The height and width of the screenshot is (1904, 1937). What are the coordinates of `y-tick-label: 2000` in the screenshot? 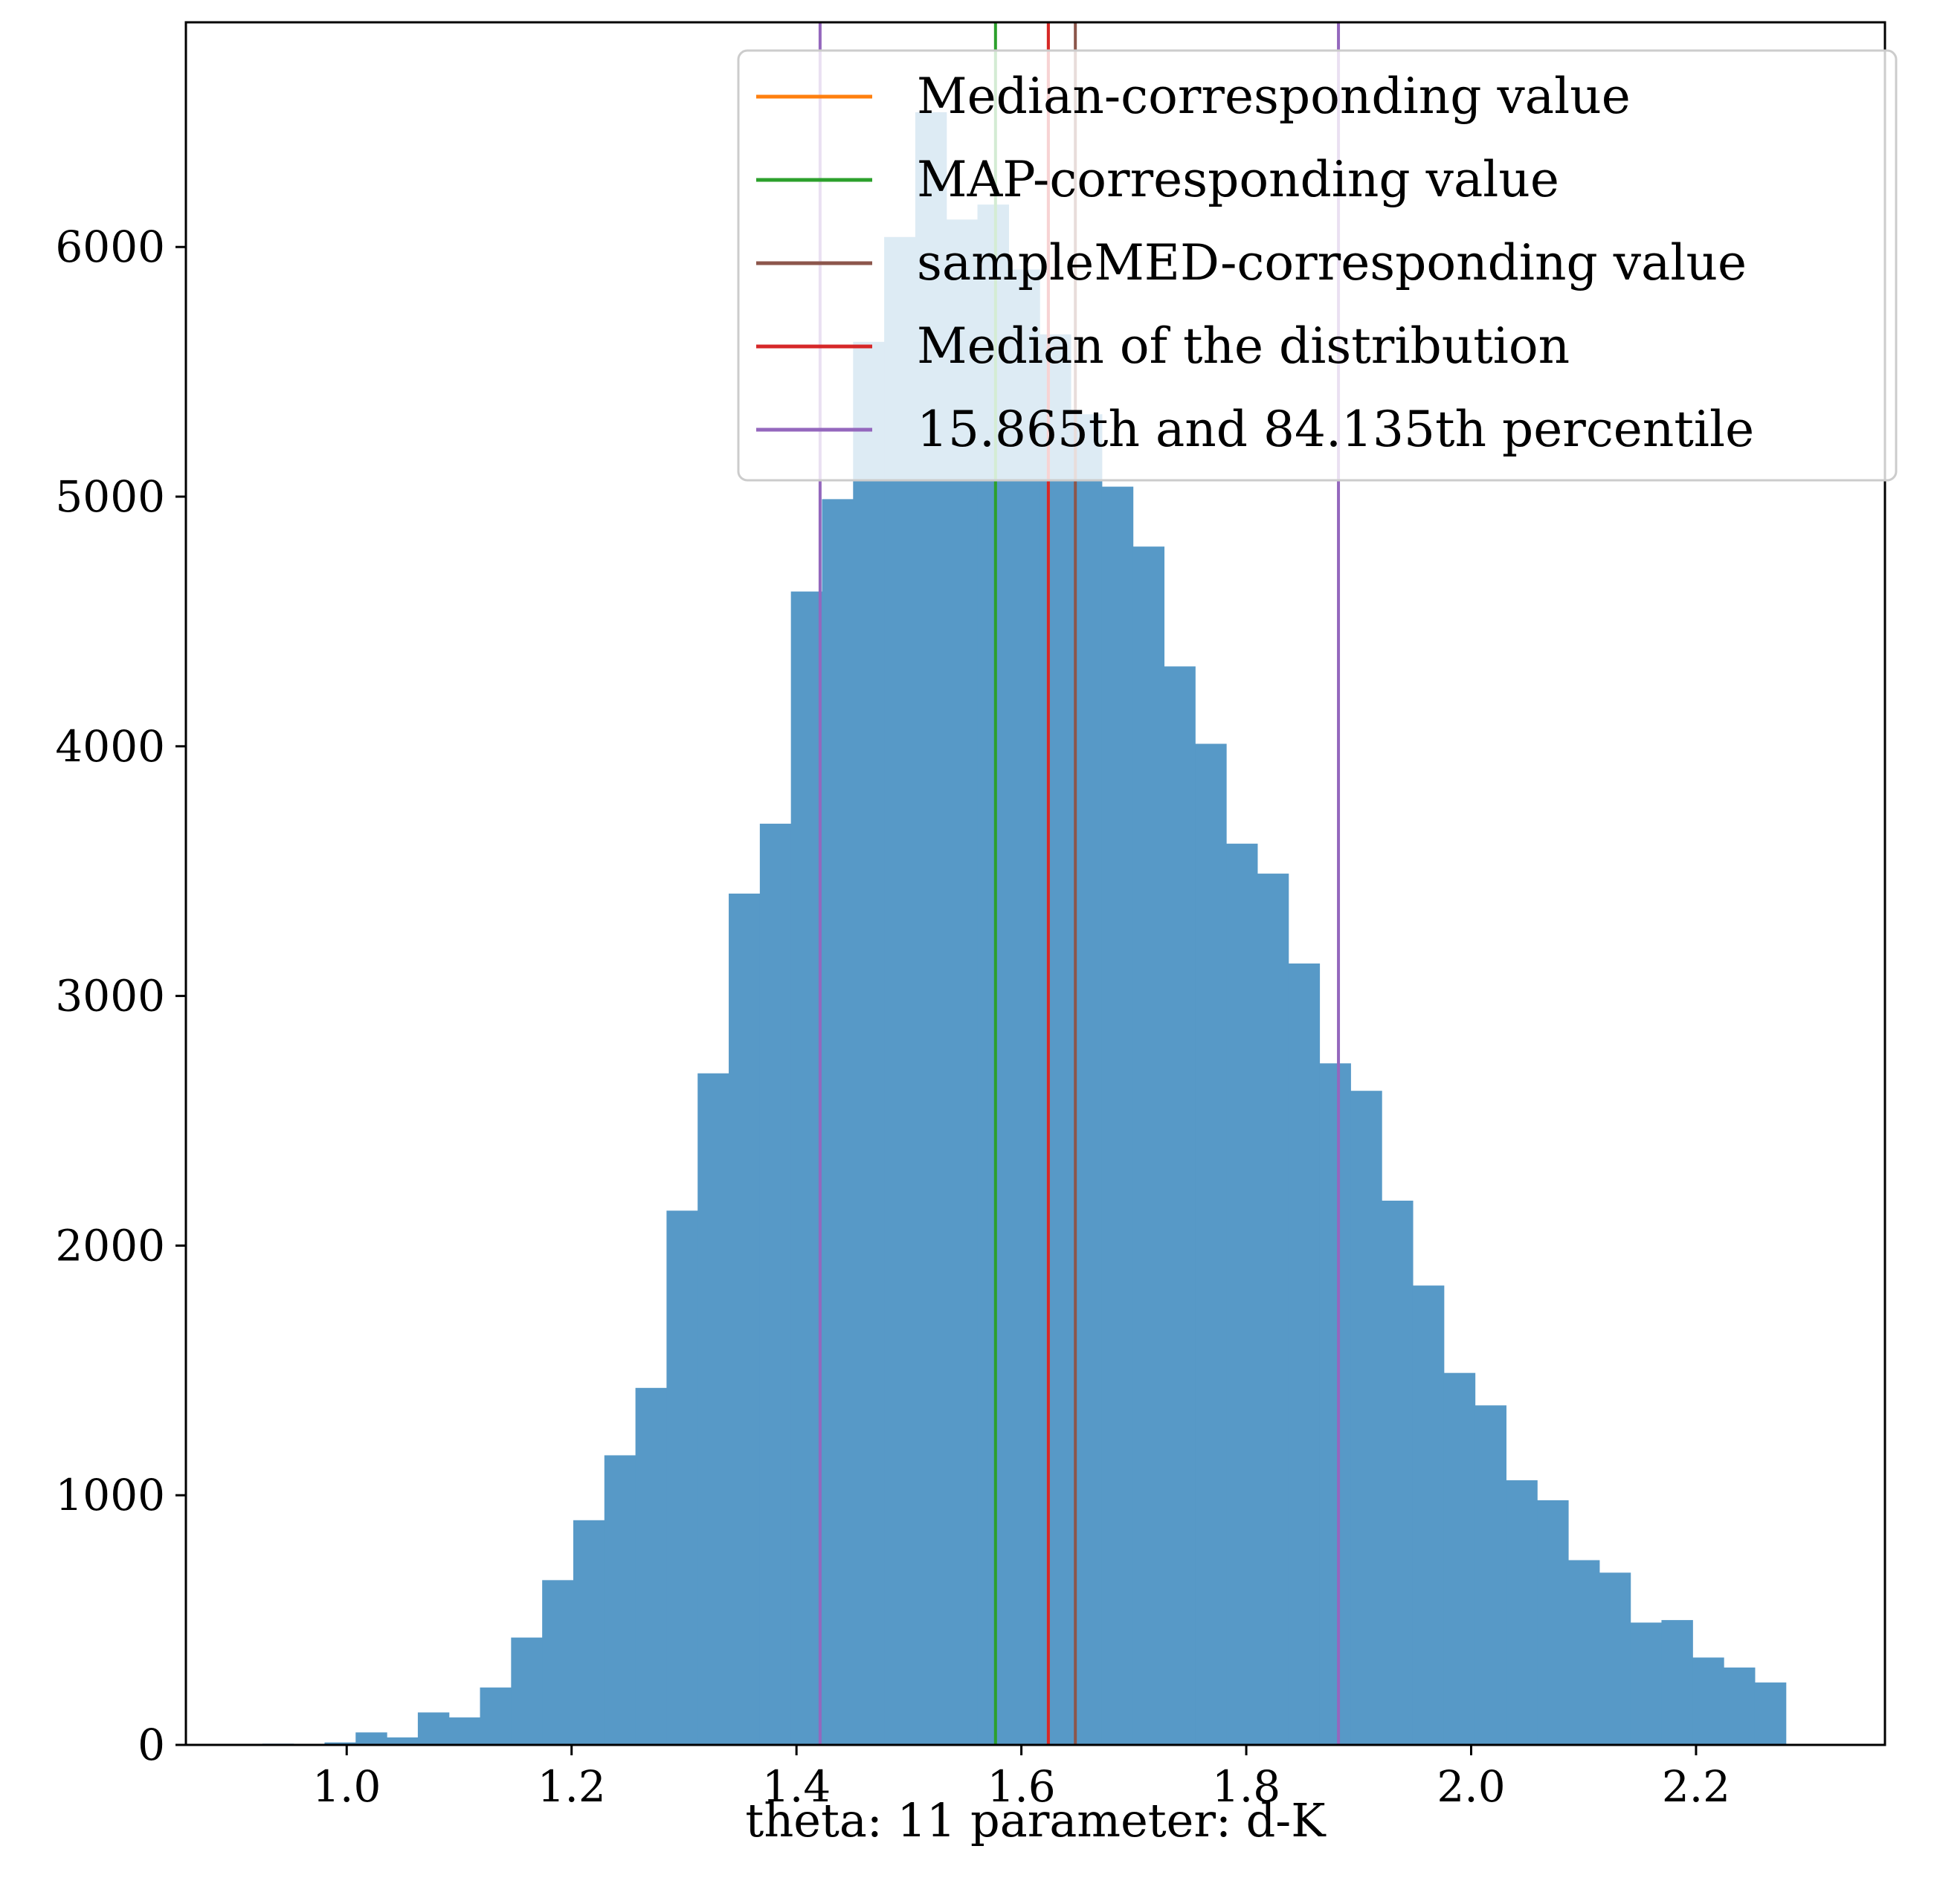 It's located at (110, 1246).